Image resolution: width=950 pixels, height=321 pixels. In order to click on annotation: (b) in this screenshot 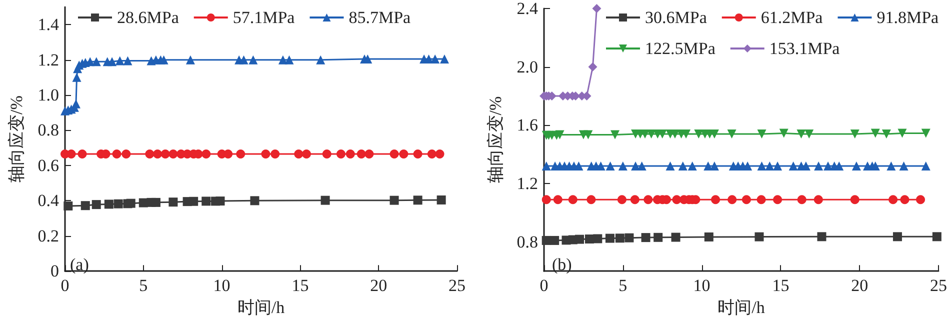, I will do `click(562, 264)`.